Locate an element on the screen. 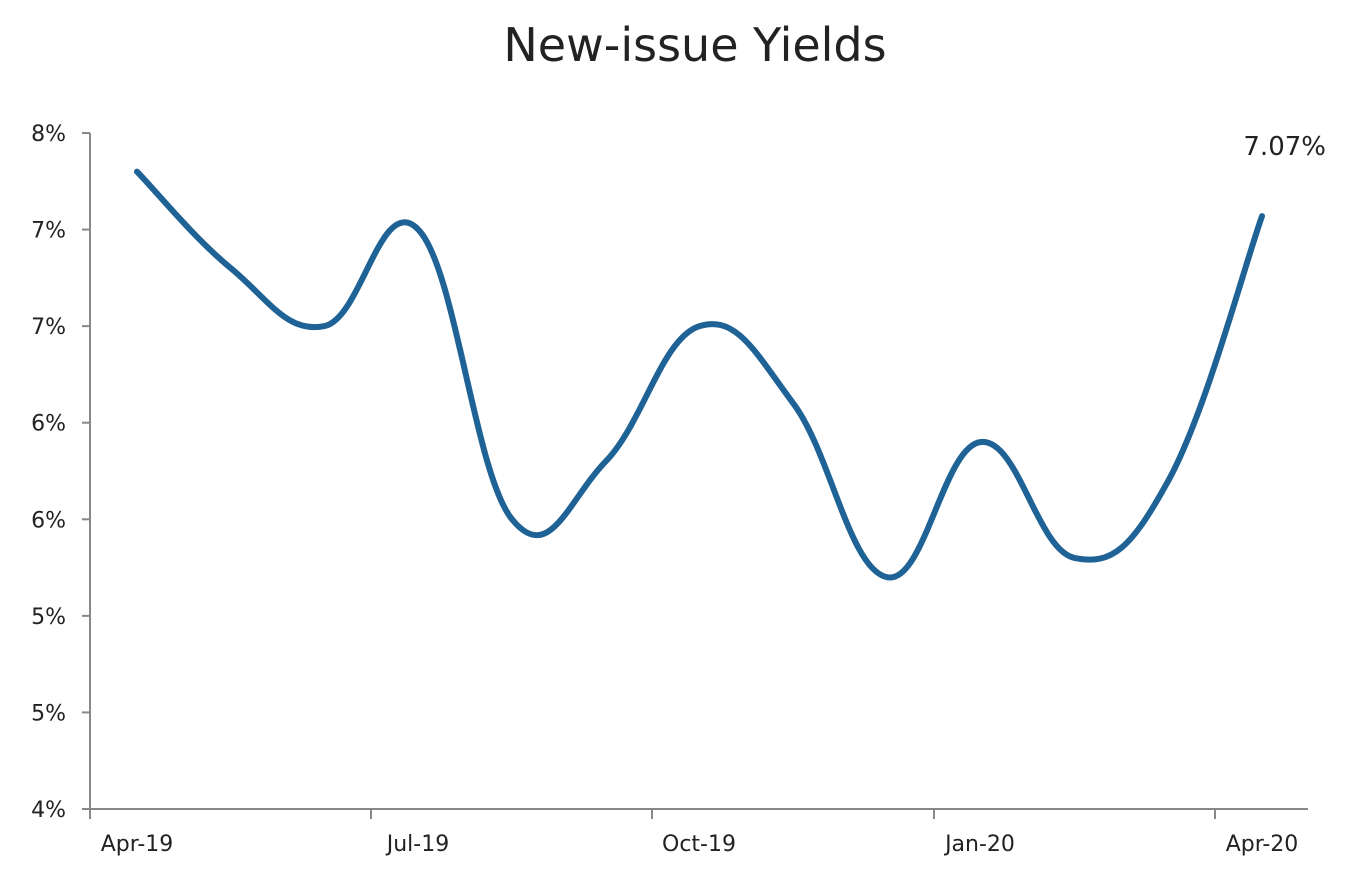  x-tick-label: Apr-19 is located at coordinates (137, 844).